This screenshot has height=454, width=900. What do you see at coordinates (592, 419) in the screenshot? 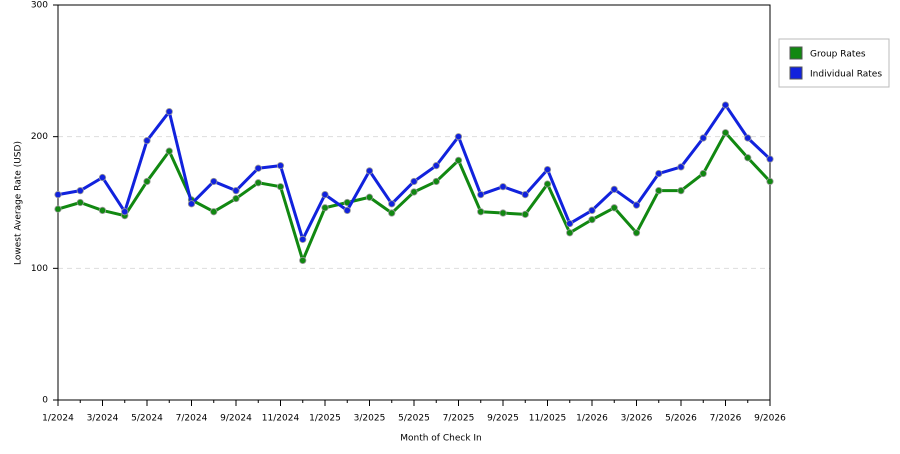
I see `x-tick-label: 1/2026` at bounding box center [592, 419].